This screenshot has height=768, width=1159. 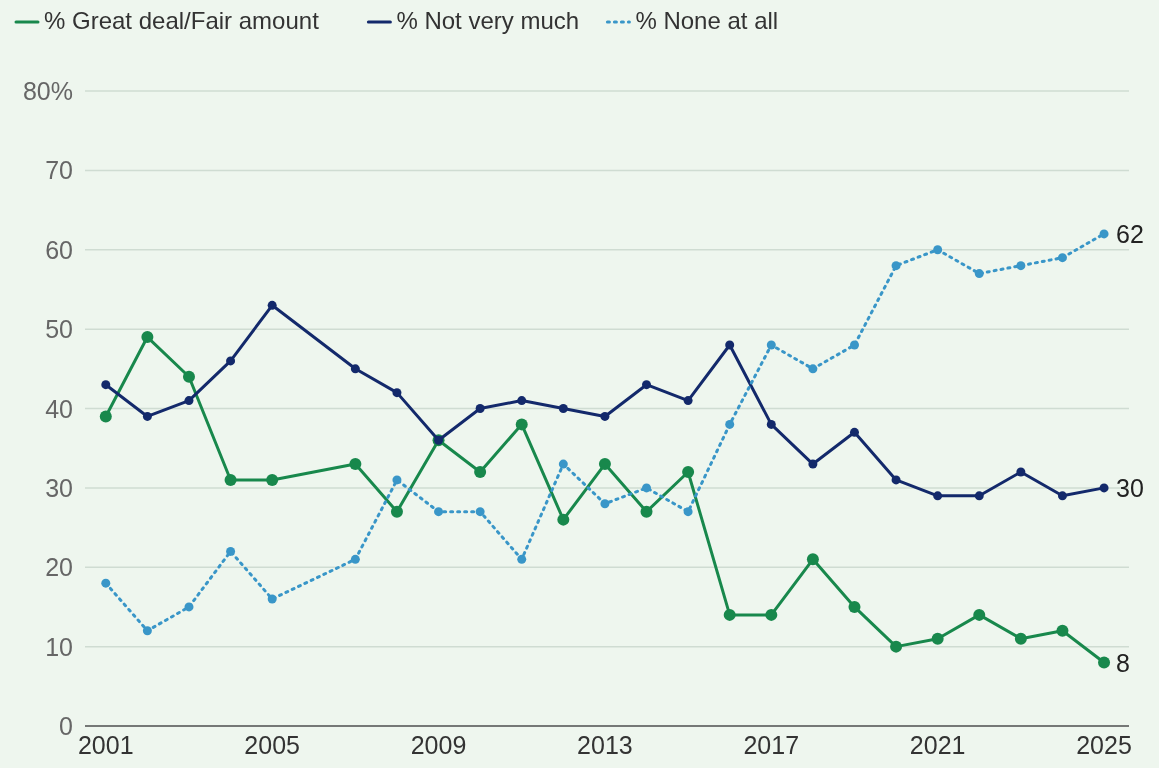 What do you see at coordinates (59, 646) in the screenshot?
I see `y-tick-label: 10` at bounding box center [59, 646].